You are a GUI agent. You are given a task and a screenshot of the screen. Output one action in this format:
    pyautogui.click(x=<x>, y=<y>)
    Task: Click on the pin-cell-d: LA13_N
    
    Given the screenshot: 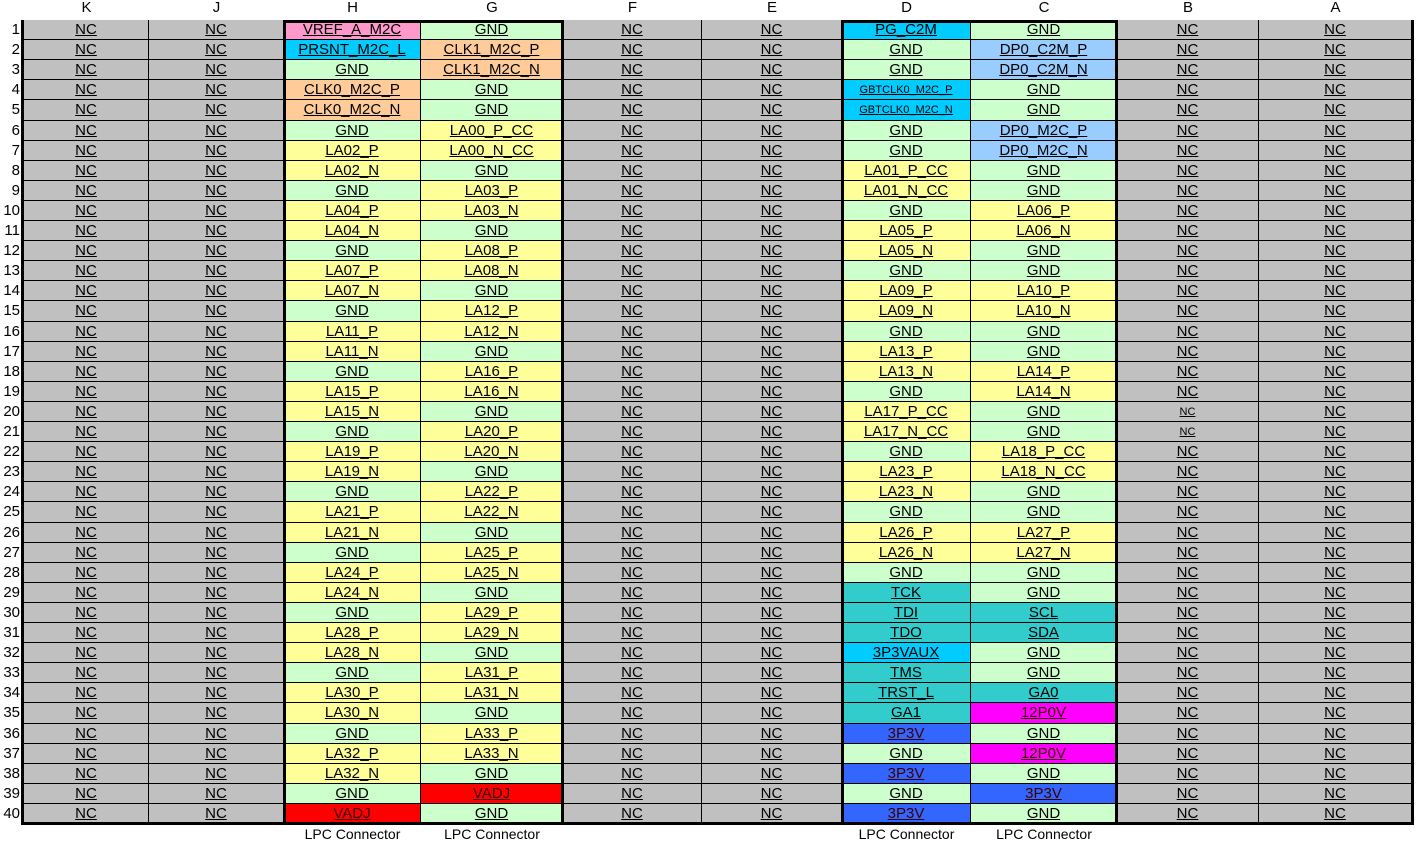 What is the action you would take?
    pyautogui.click(x=906, y=372)
    